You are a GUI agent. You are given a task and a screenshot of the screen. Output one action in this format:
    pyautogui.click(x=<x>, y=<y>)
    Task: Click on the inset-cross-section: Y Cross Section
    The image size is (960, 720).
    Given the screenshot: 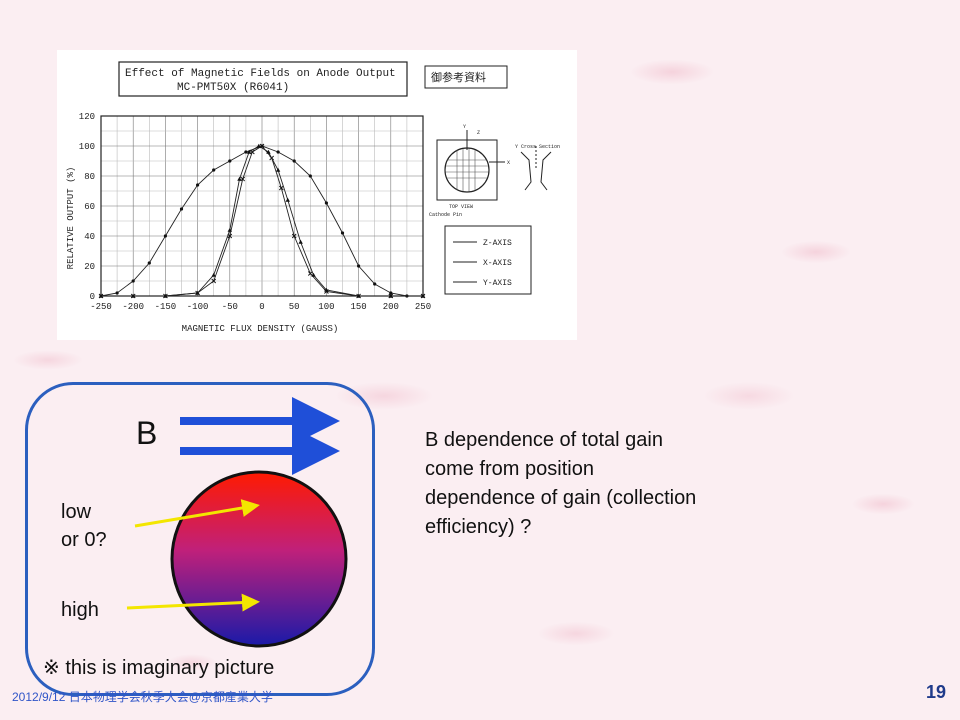 What is the action you would take?
    pyautogui.click(x=537, y=147)
    